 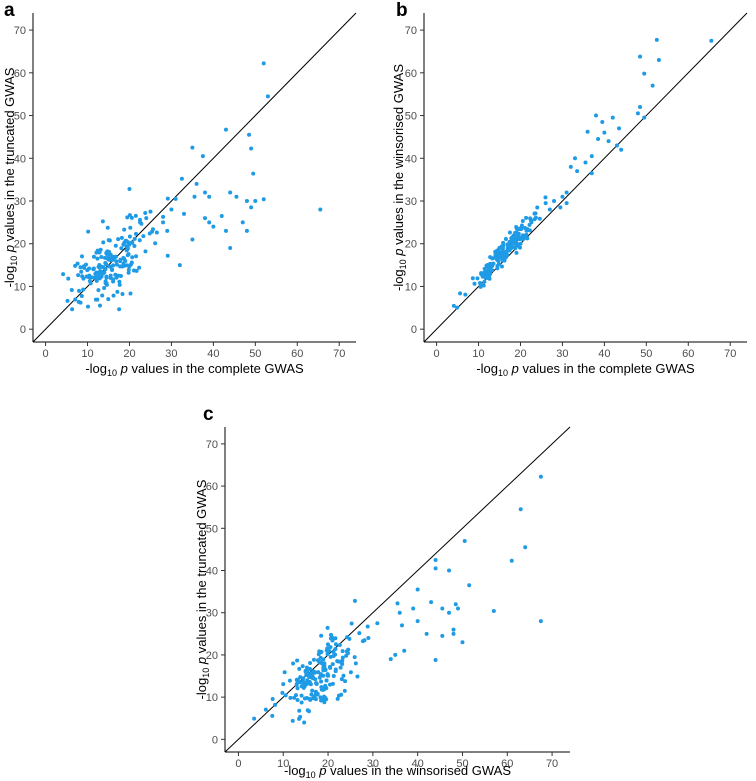 What do you see at coordinates (212, 614) in the screenshot?
I see `y-tick-label: 30` at bounding box center [212, 614].